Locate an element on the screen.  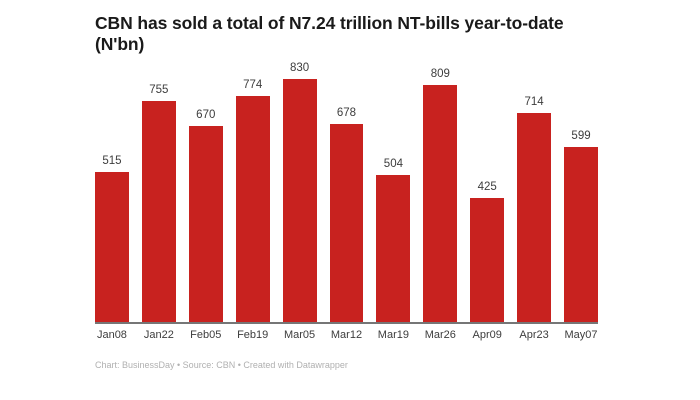
bar-group: 809 is located at coordinates (440, 192).